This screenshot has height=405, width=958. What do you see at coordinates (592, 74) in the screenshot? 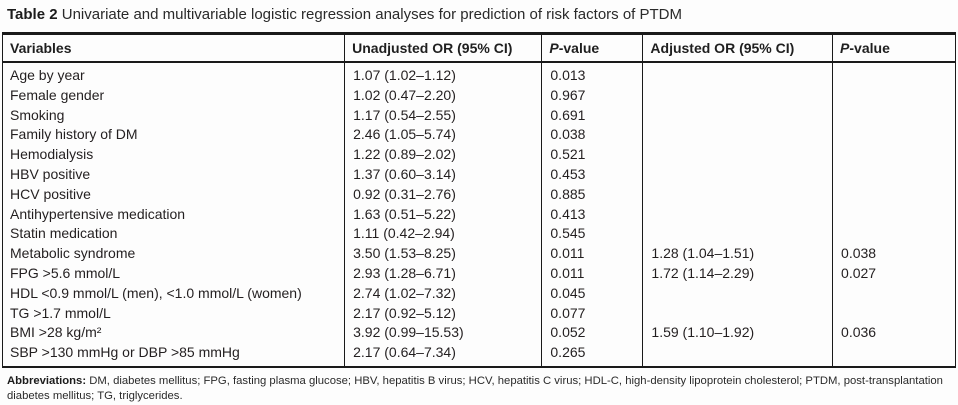
I see `cell-p-value-unadjusted: 0.013` at bounding box center [592, 74].